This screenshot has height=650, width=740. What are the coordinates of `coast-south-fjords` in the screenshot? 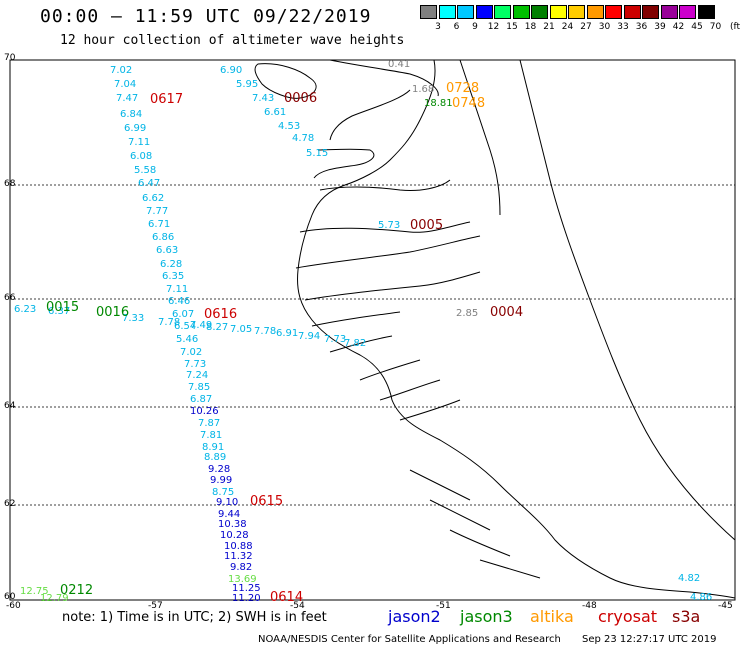 It's located at (475, 524).